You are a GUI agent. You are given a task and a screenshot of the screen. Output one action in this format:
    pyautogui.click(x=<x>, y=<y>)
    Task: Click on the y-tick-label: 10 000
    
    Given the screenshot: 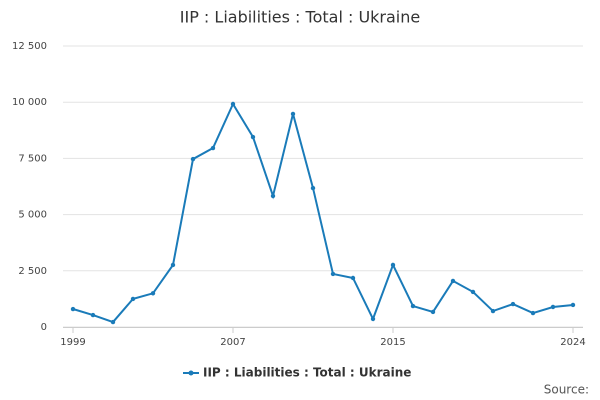 What is the action you would take?
    pyautogui.click(x=29, y=102)
    